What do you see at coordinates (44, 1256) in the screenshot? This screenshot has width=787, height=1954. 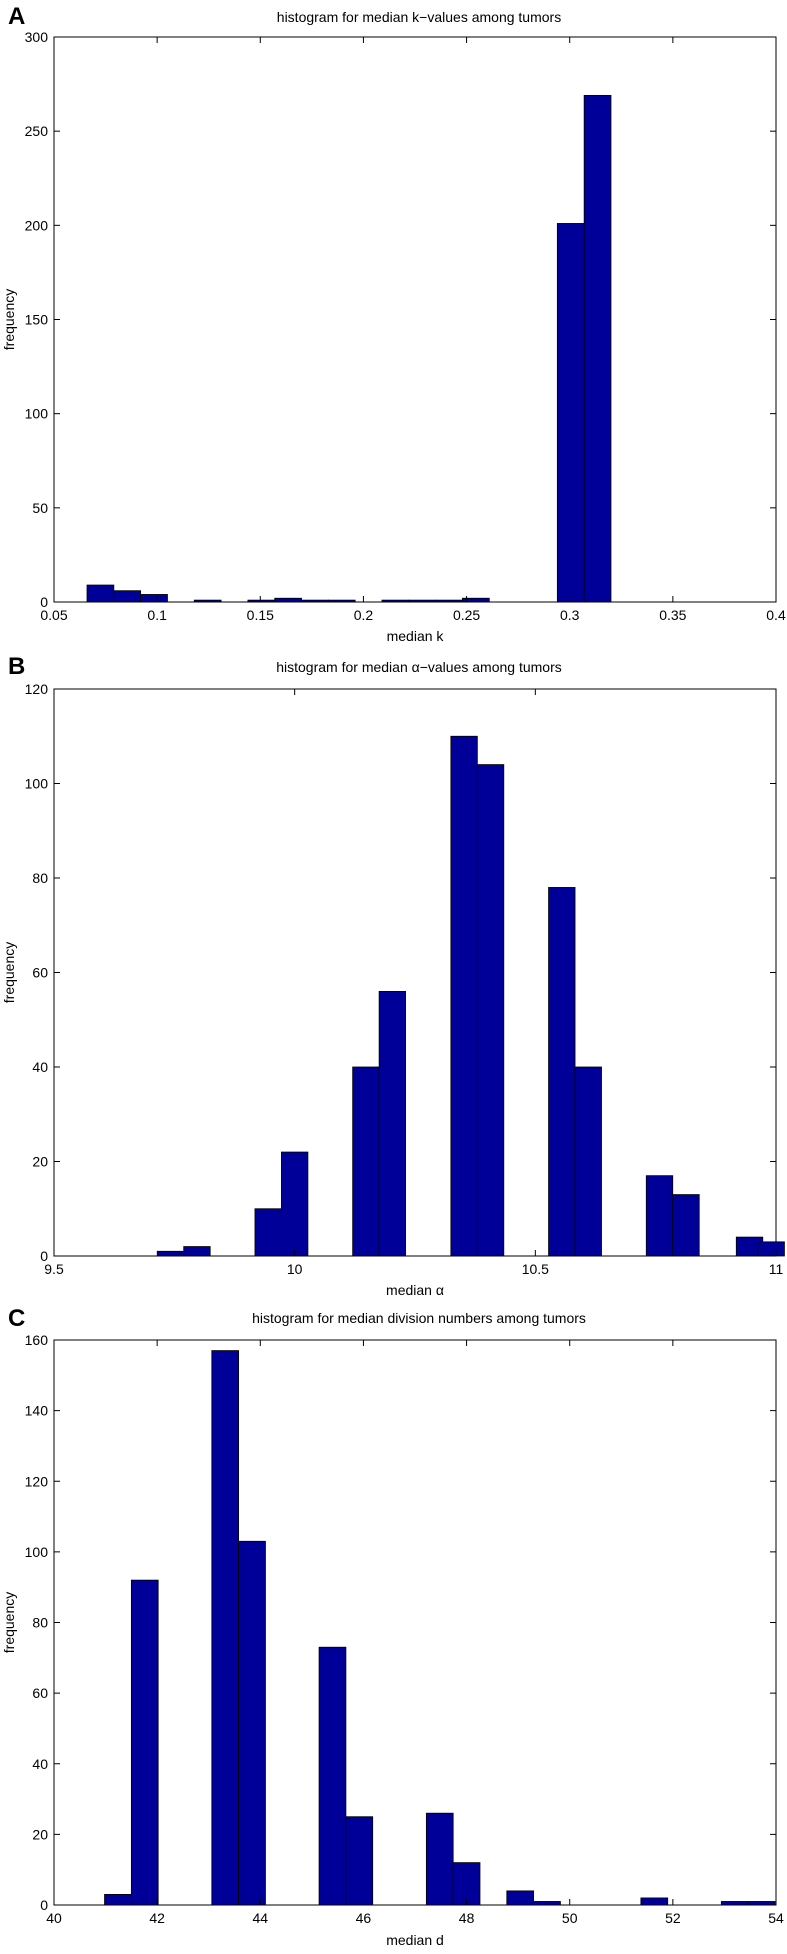 I see `y-tick-label-b-0: 0` at bounding box center [44, 1256].